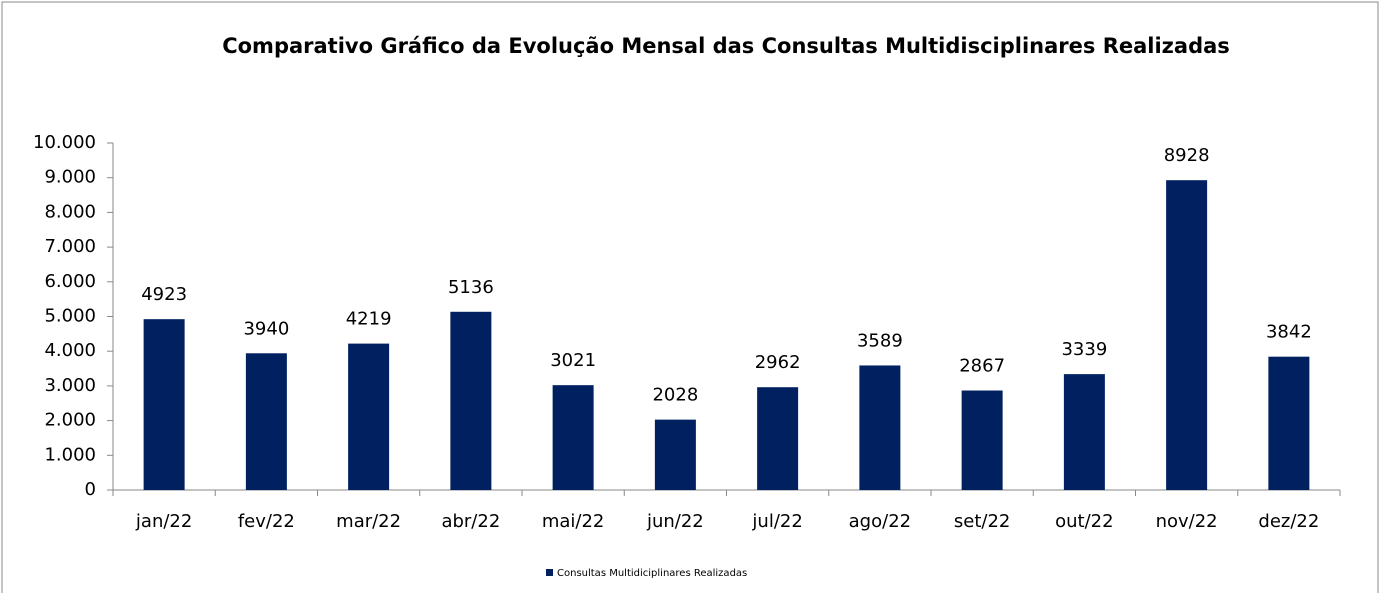  What do you see at coordinates (982, 521) in the screenshot?
I see `x-tick-label: set/22` at bounding box center [982, 521].